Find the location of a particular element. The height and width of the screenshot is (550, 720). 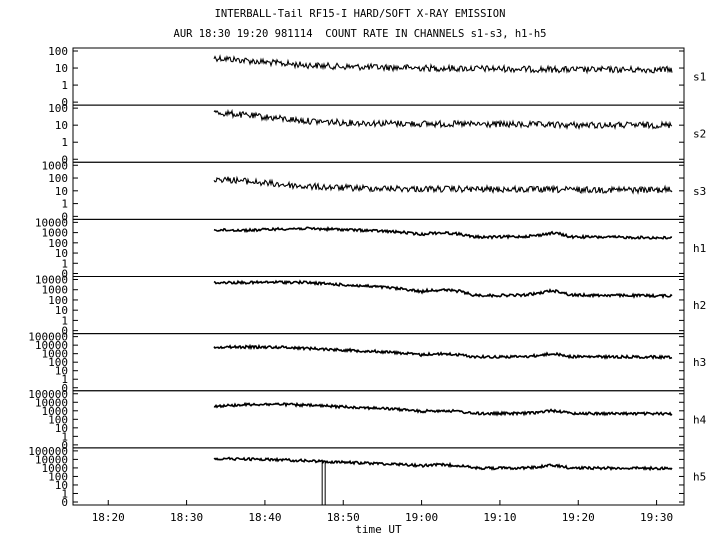

panel-frame-h4 is located at coordinates (378, 419).